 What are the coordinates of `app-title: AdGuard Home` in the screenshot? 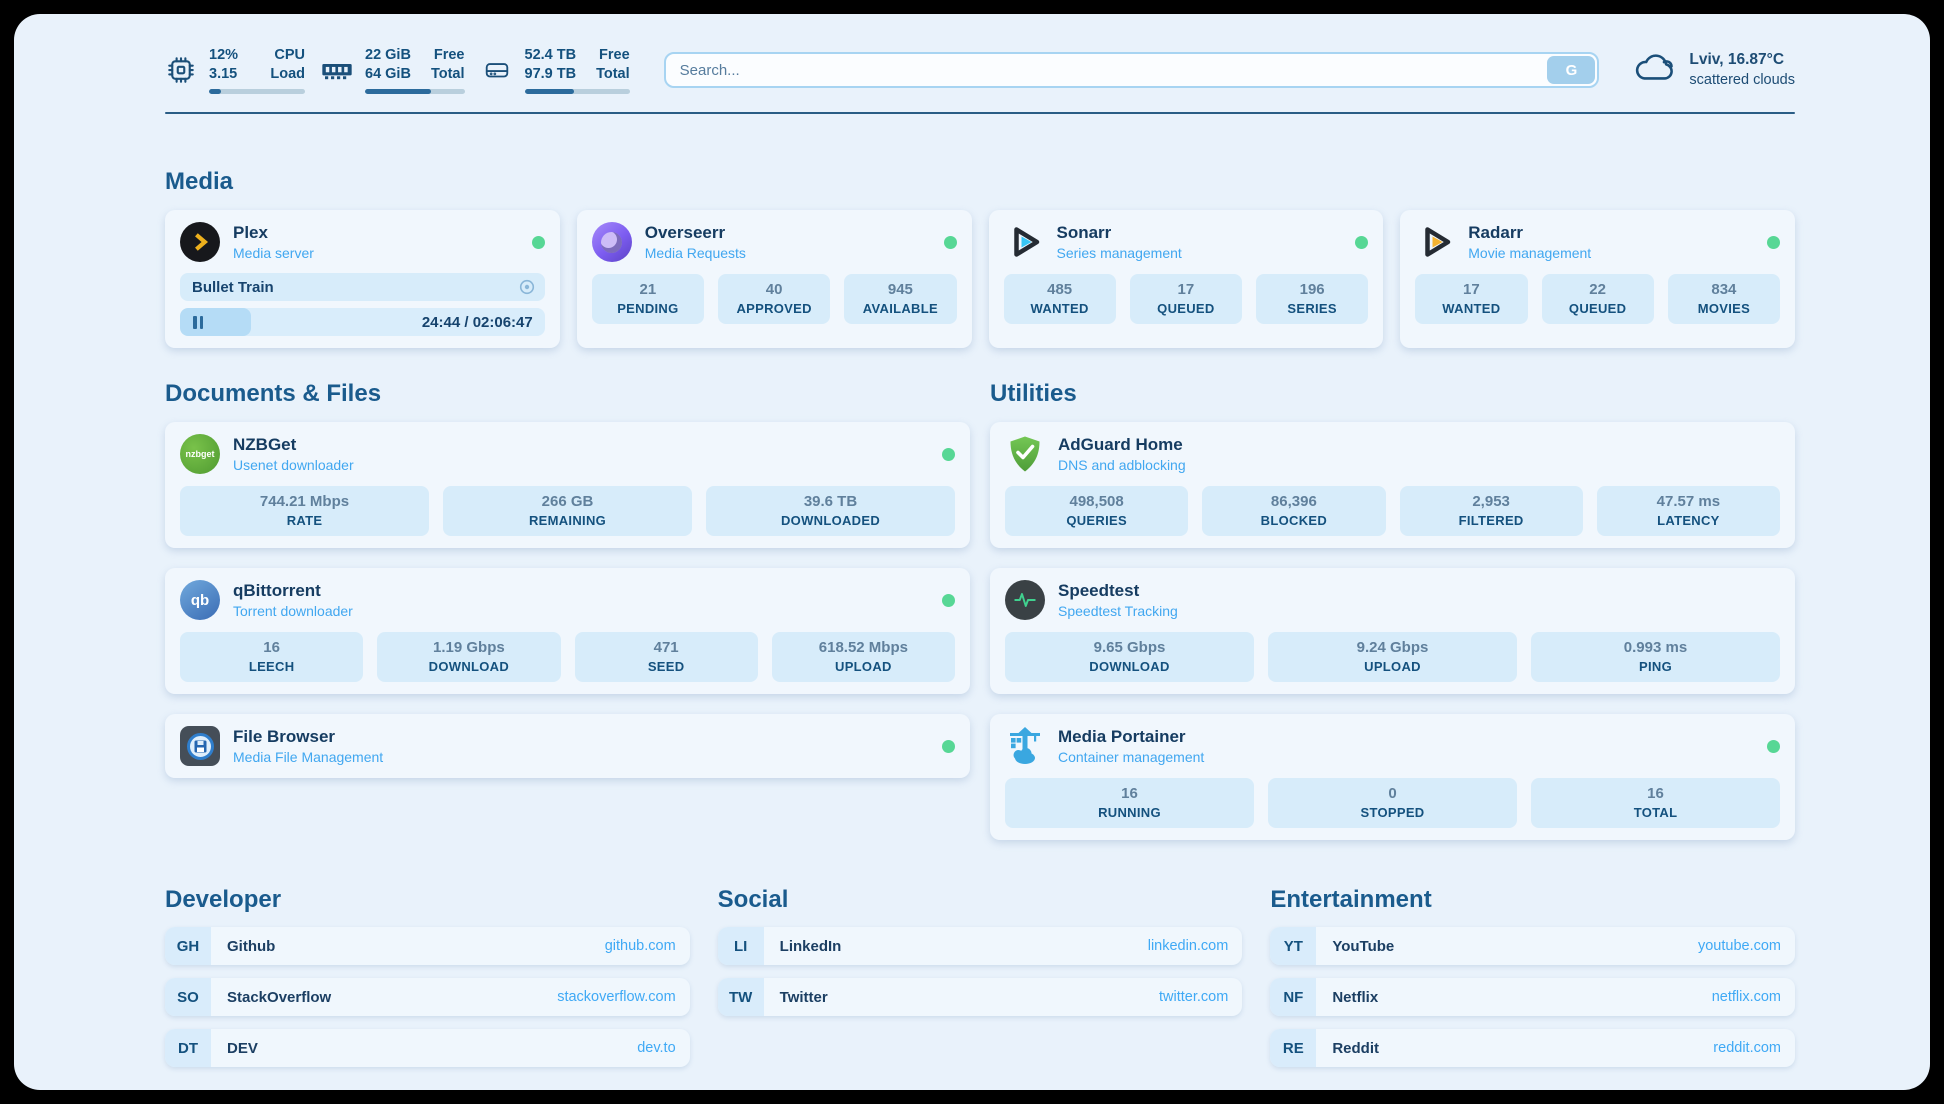 It's located at (1120, 444).